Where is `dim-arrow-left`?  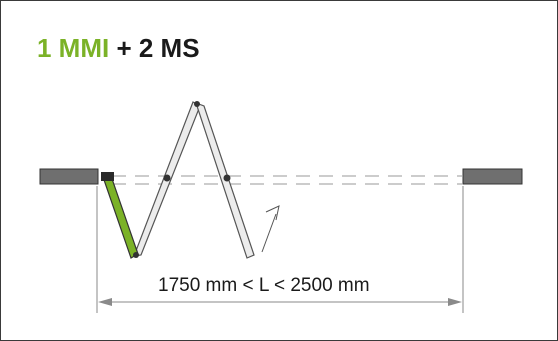 dim-arrow-left is located at coordinates (105, 302).